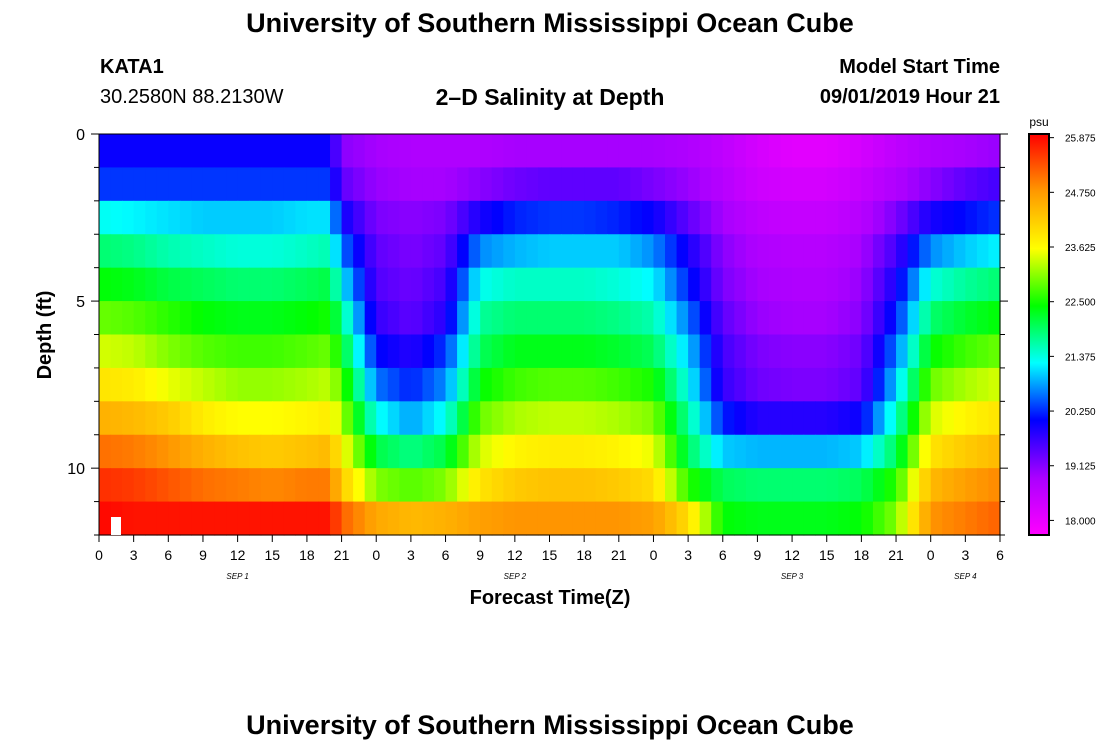 Image resolution: width=1100 pixels, height=750 pixels. I want to click on x-tick-label: 3, so click(134, 555).